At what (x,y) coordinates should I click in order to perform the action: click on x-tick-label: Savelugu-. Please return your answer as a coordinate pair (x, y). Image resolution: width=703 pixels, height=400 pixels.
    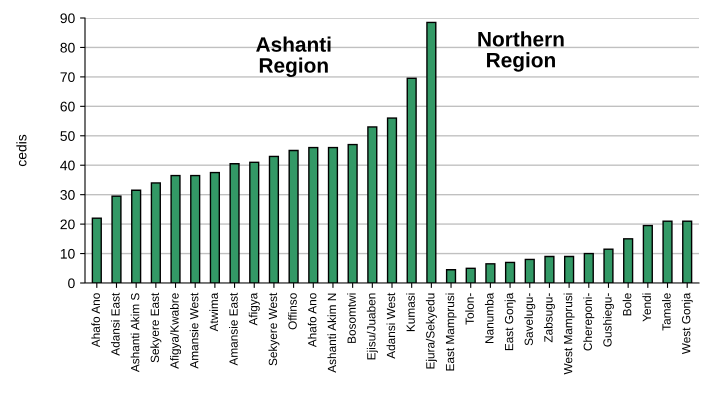
    Looking at the image, I should click on (530, 319).